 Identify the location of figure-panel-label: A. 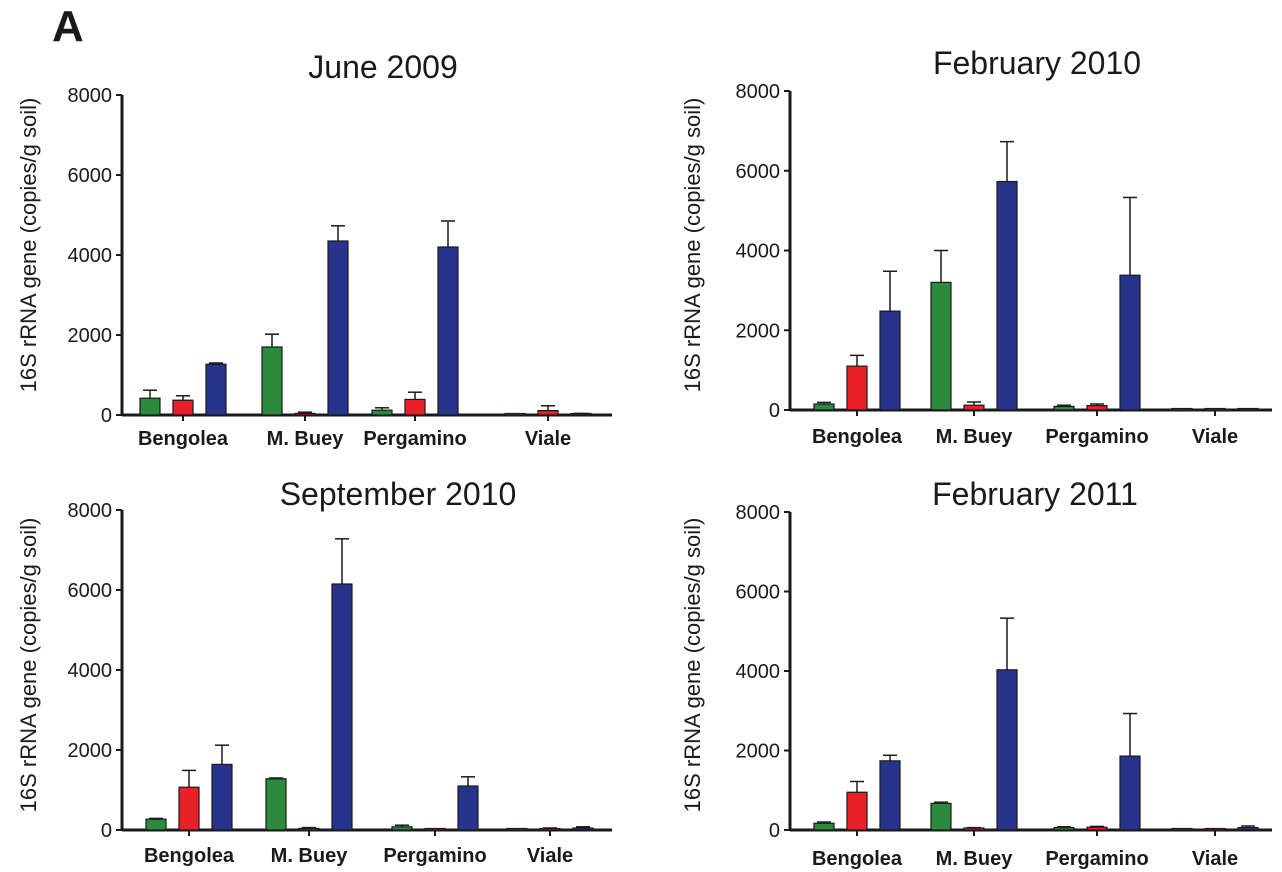
(68, 26).